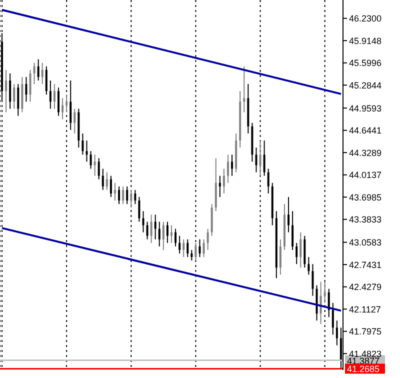  I want to click on y-tick-label: 41.7975, so click(365, 331).